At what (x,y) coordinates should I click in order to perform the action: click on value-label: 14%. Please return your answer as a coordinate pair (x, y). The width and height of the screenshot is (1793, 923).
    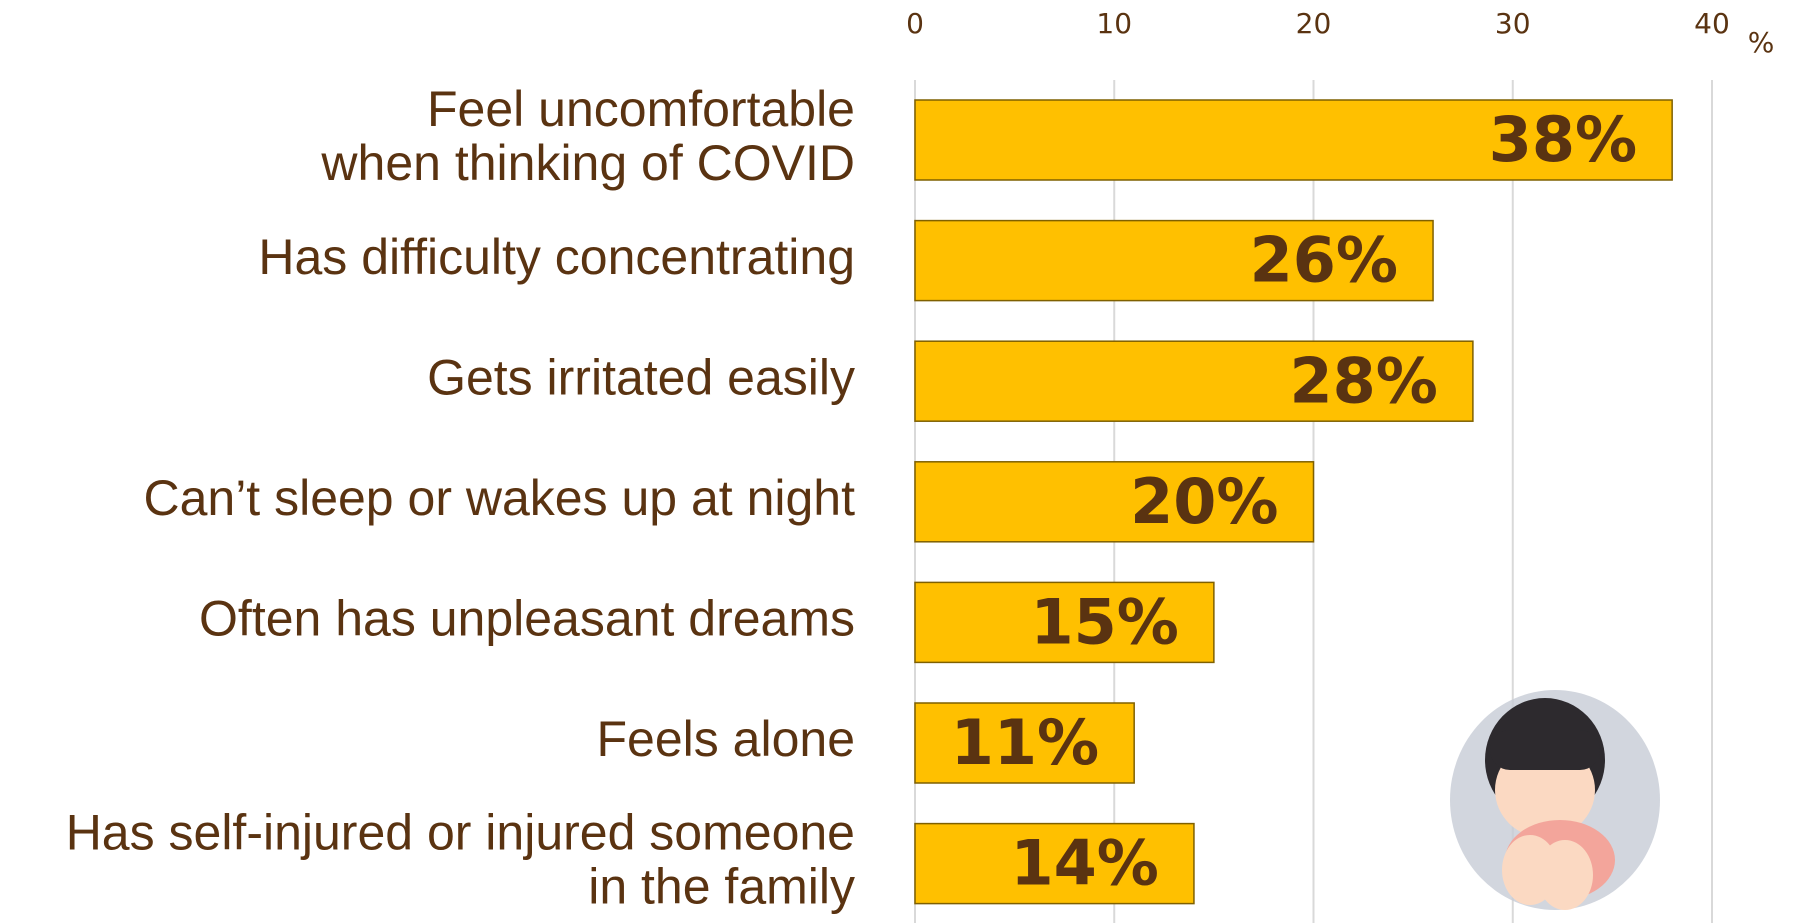
    Looking at the image, I should click on (1085, 863).